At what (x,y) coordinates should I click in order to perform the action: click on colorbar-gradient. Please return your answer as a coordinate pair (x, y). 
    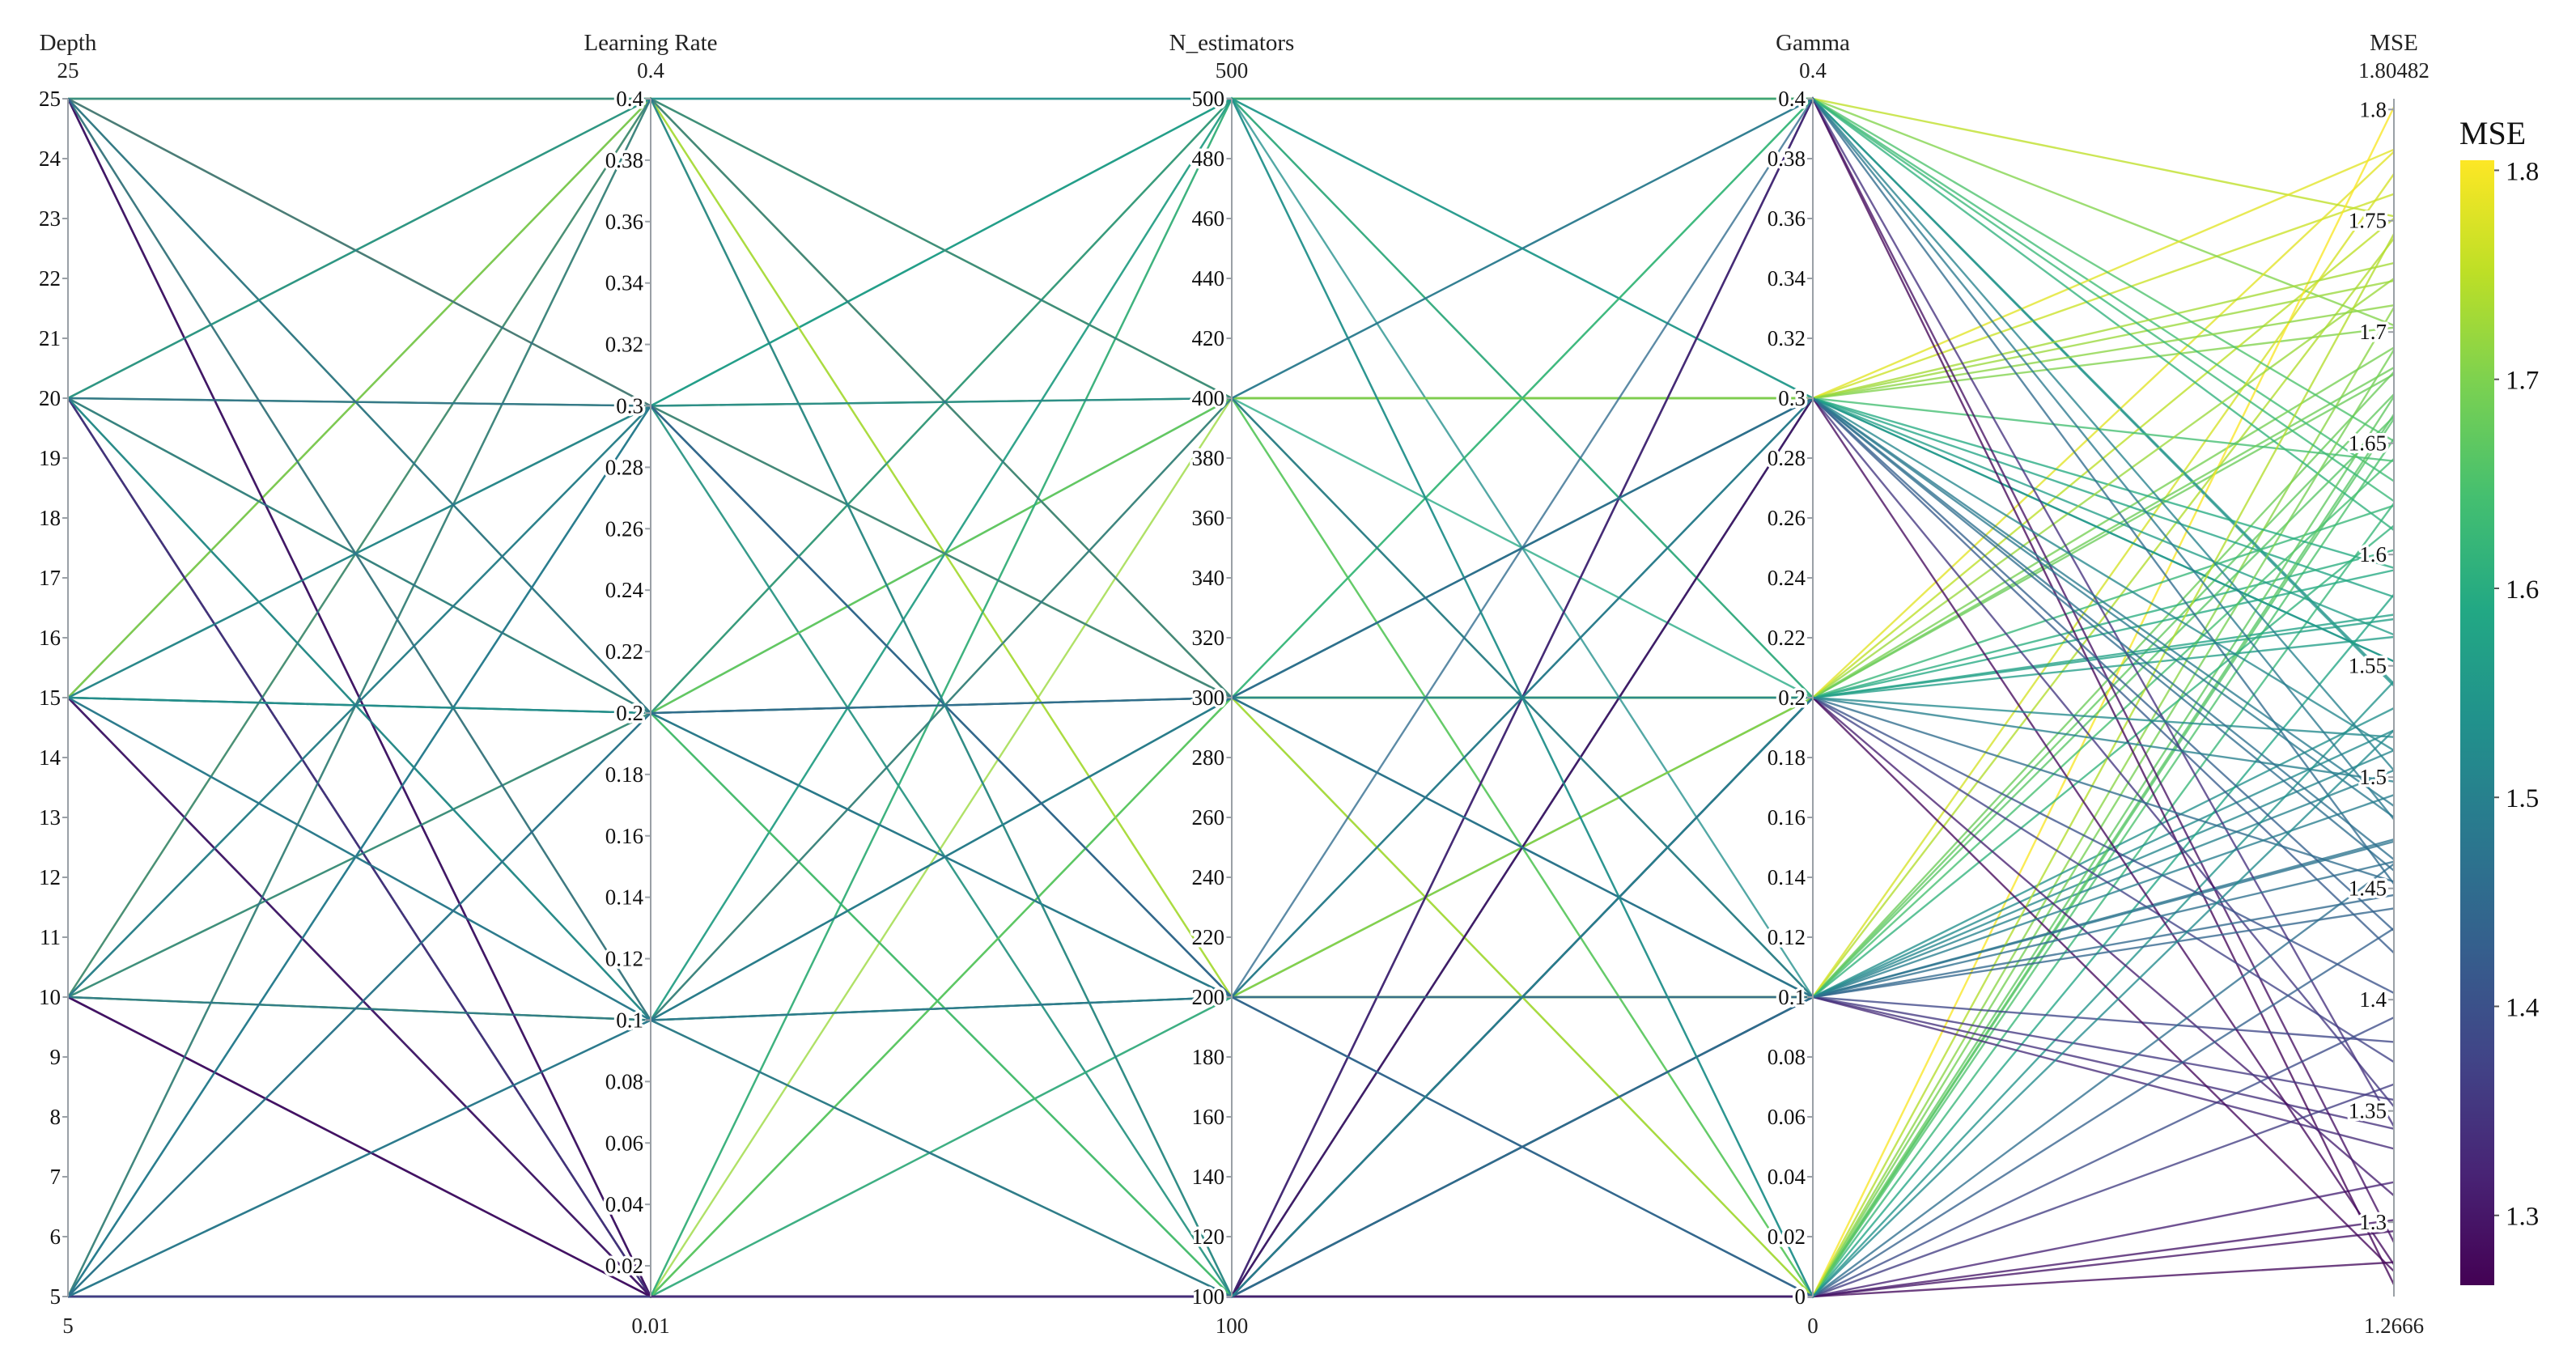
    Looking at the image, I should click on (2477, 722).